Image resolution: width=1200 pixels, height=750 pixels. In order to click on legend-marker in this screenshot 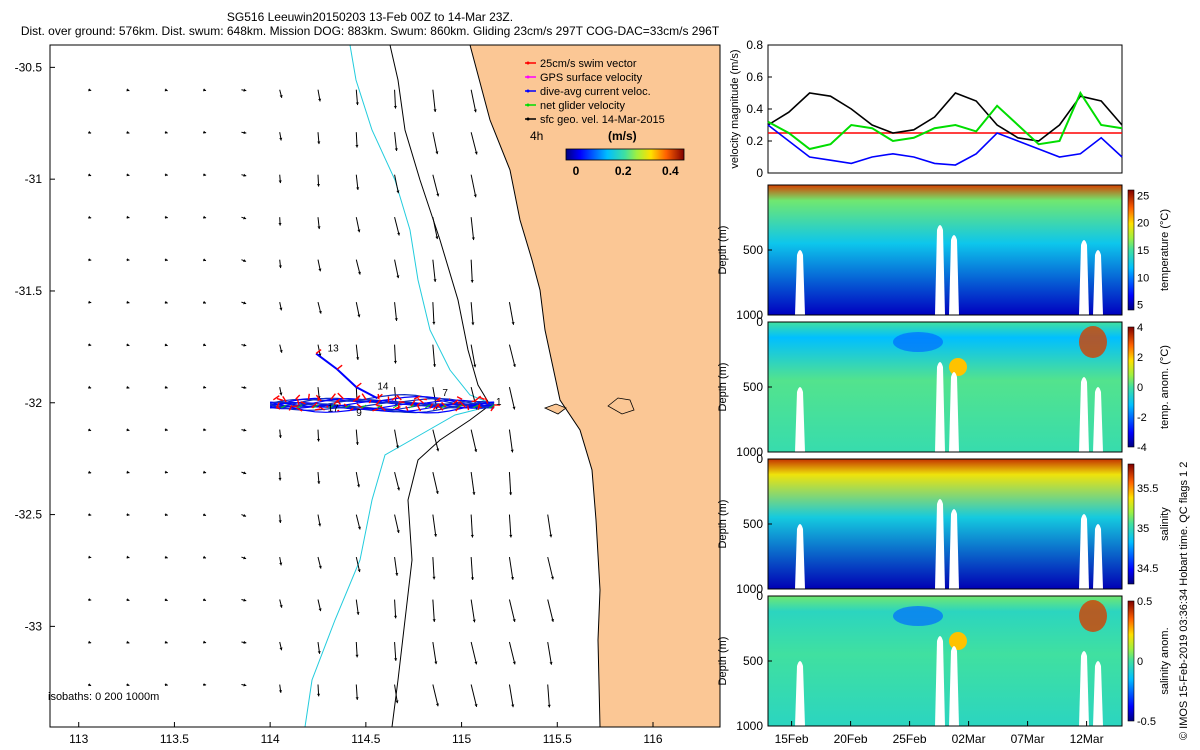, I will do `click(528, 119)`.